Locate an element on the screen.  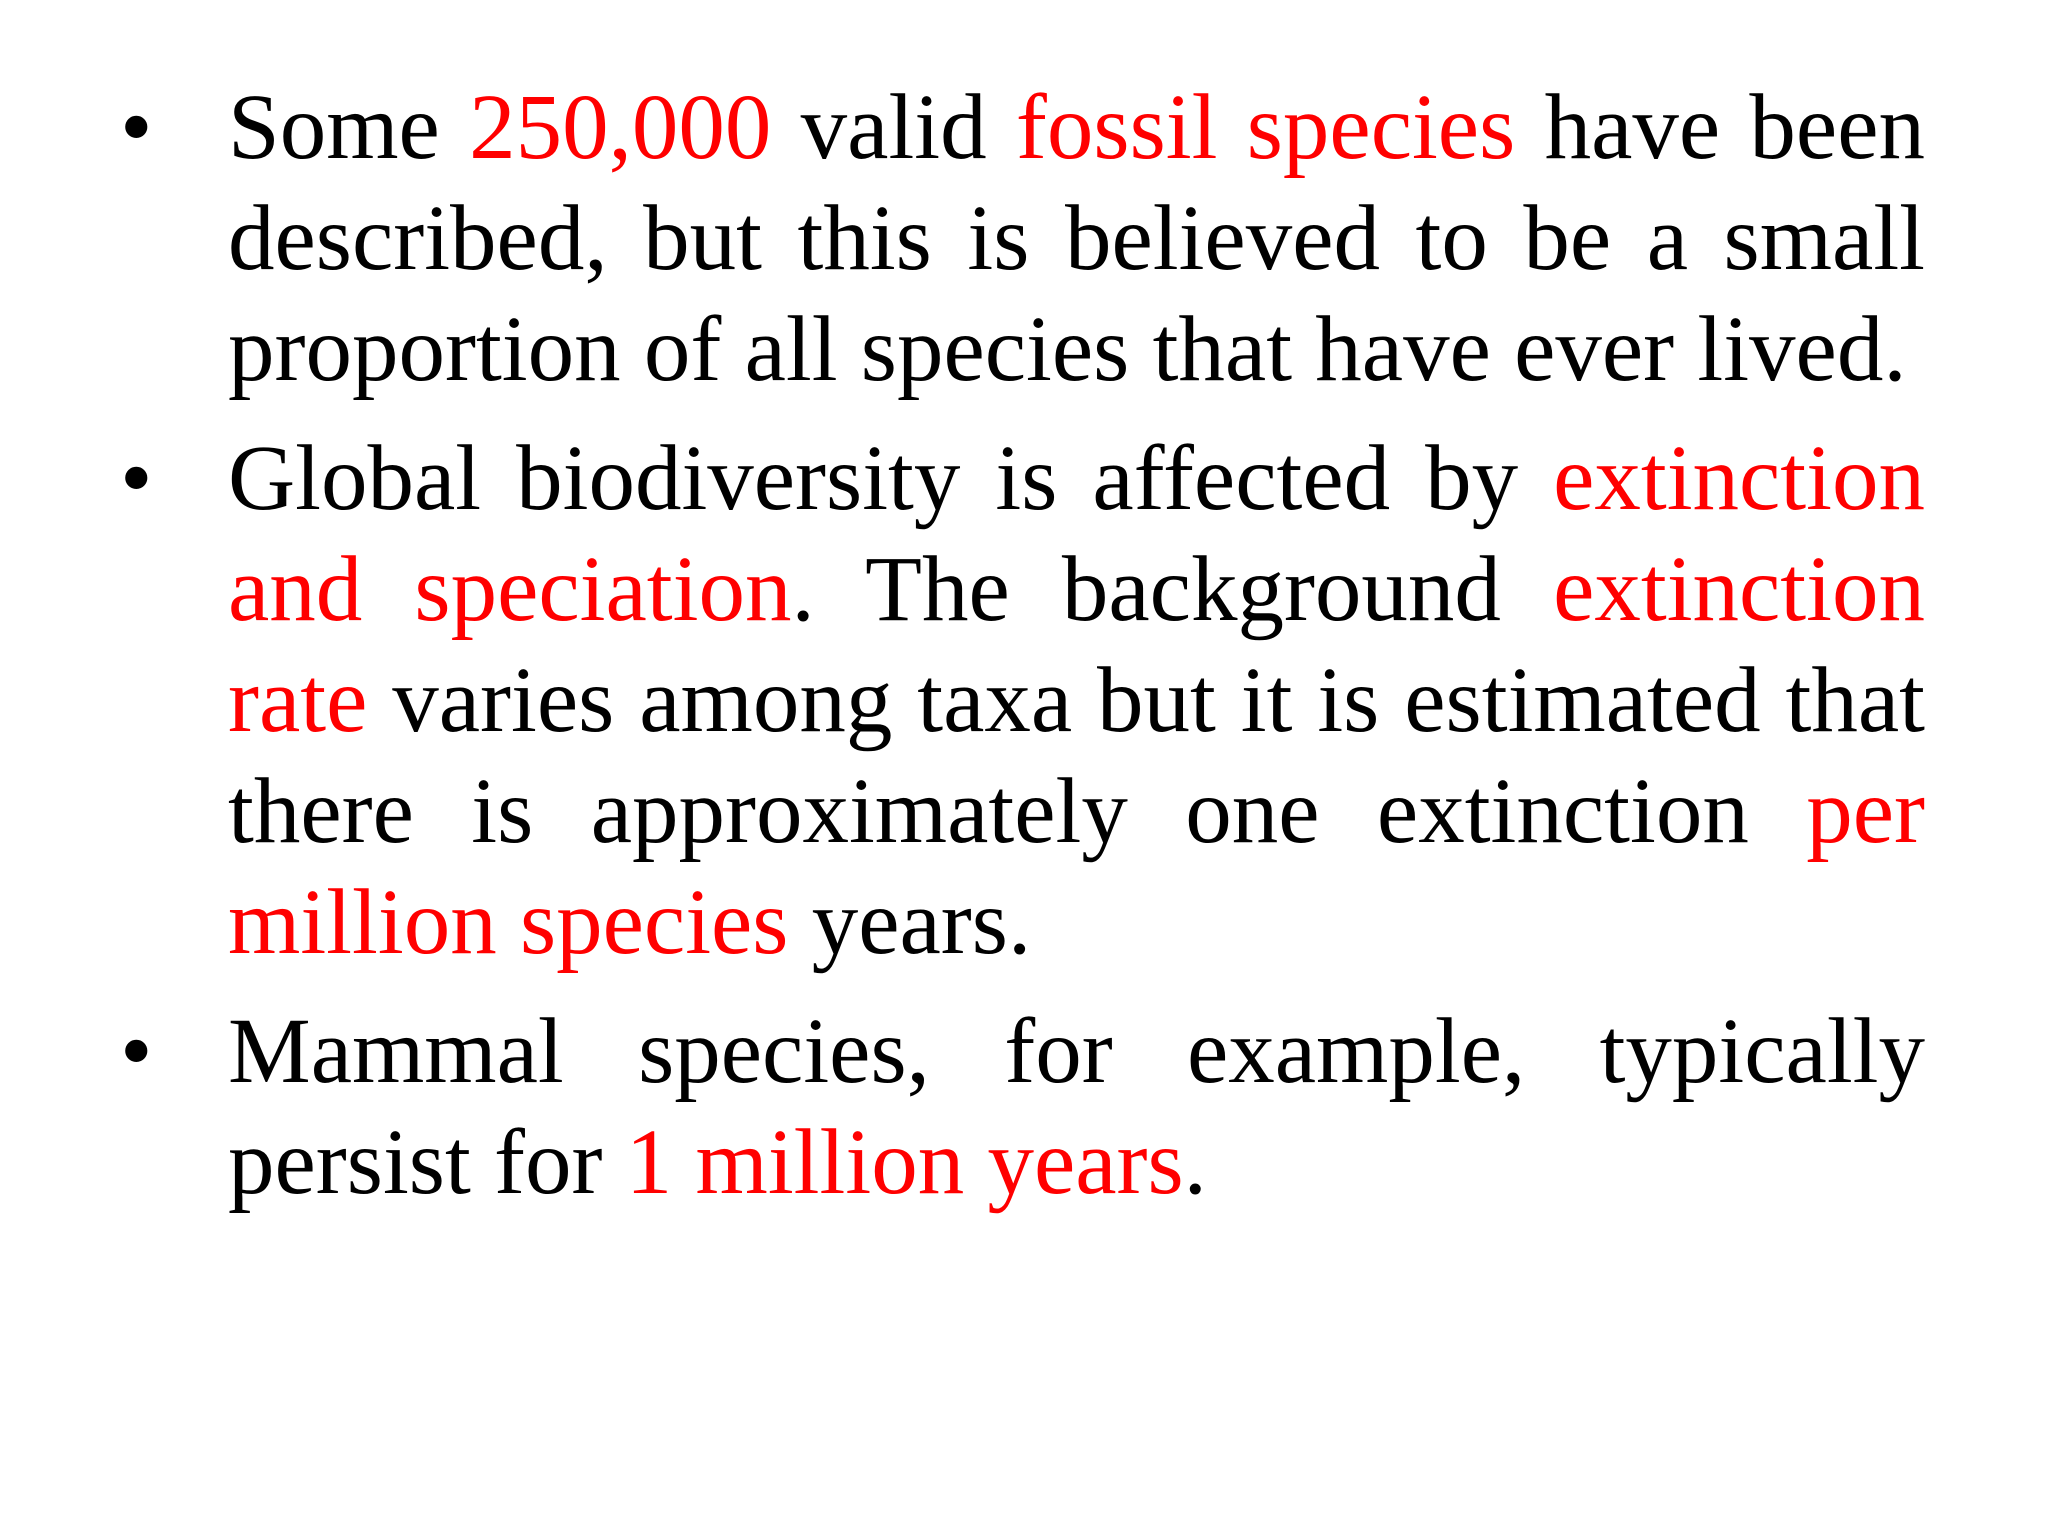
highlight-segment: extinction rate is located at coordinates (1076, 645).